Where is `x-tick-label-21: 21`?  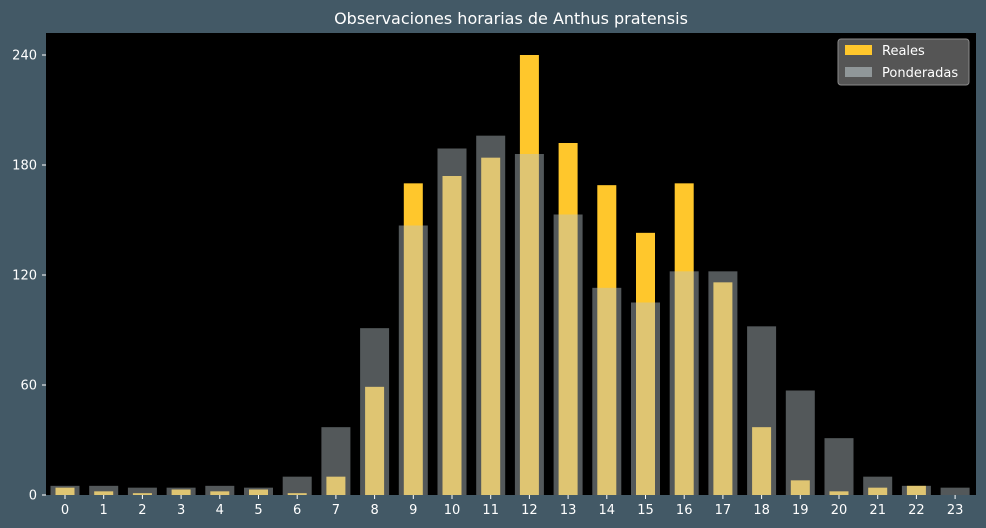
x-tick-label-21: 21 is located at coordinates (877, 510).